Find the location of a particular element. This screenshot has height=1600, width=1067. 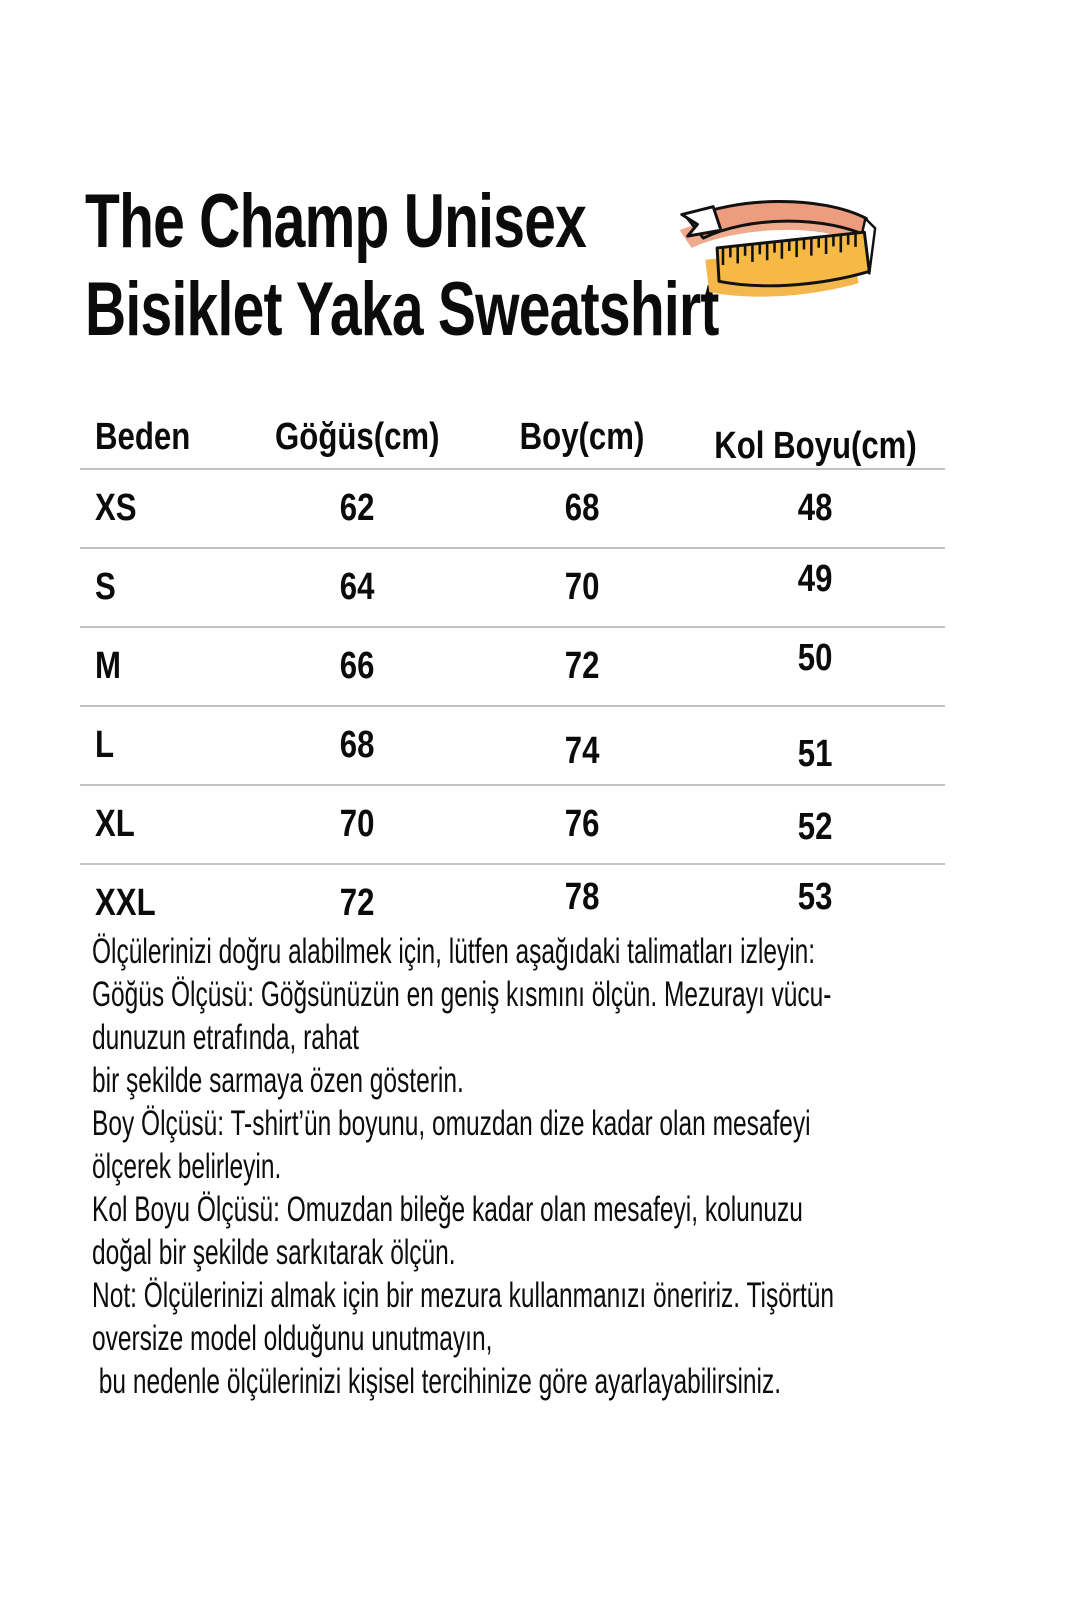

cell-length: 68 is located at coordinates (582, 508).